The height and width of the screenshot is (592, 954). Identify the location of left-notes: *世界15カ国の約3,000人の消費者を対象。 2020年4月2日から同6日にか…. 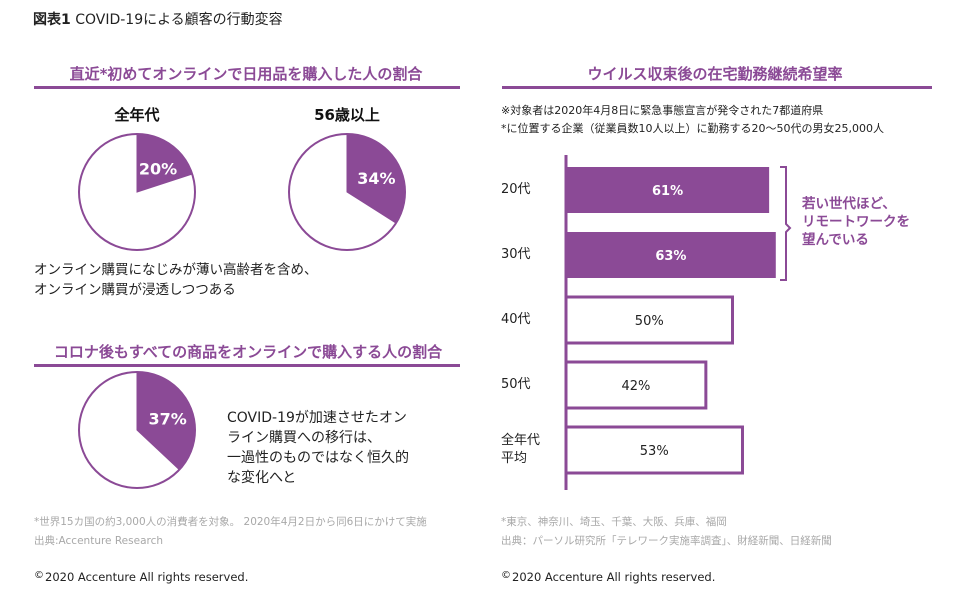
(230, 532).